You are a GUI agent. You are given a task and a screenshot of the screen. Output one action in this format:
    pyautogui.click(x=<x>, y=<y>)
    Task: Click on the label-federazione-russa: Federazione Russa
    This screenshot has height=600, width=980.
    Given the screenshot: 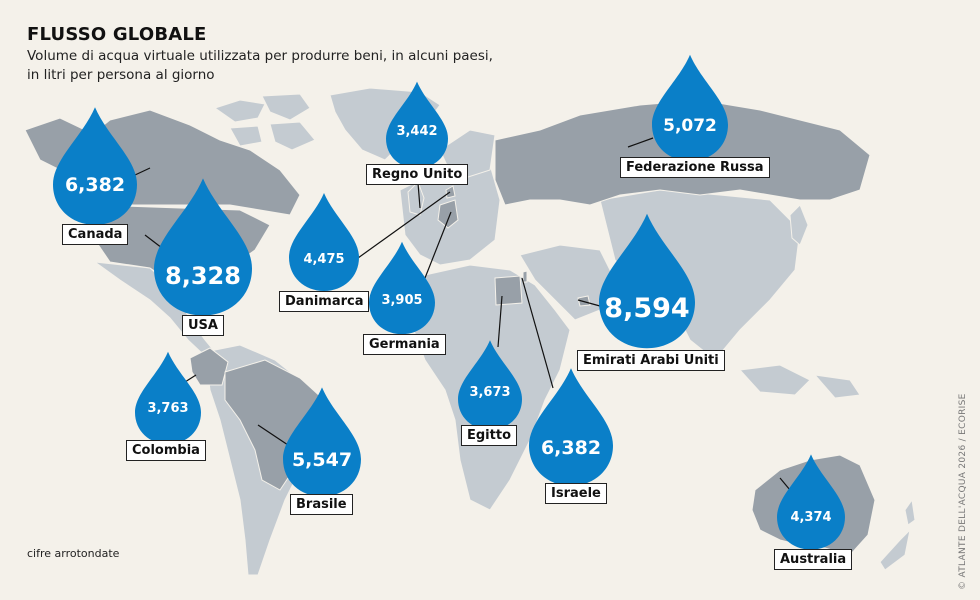 What is the action you would take?
    pyautogui.click(x=695, y=167)
    